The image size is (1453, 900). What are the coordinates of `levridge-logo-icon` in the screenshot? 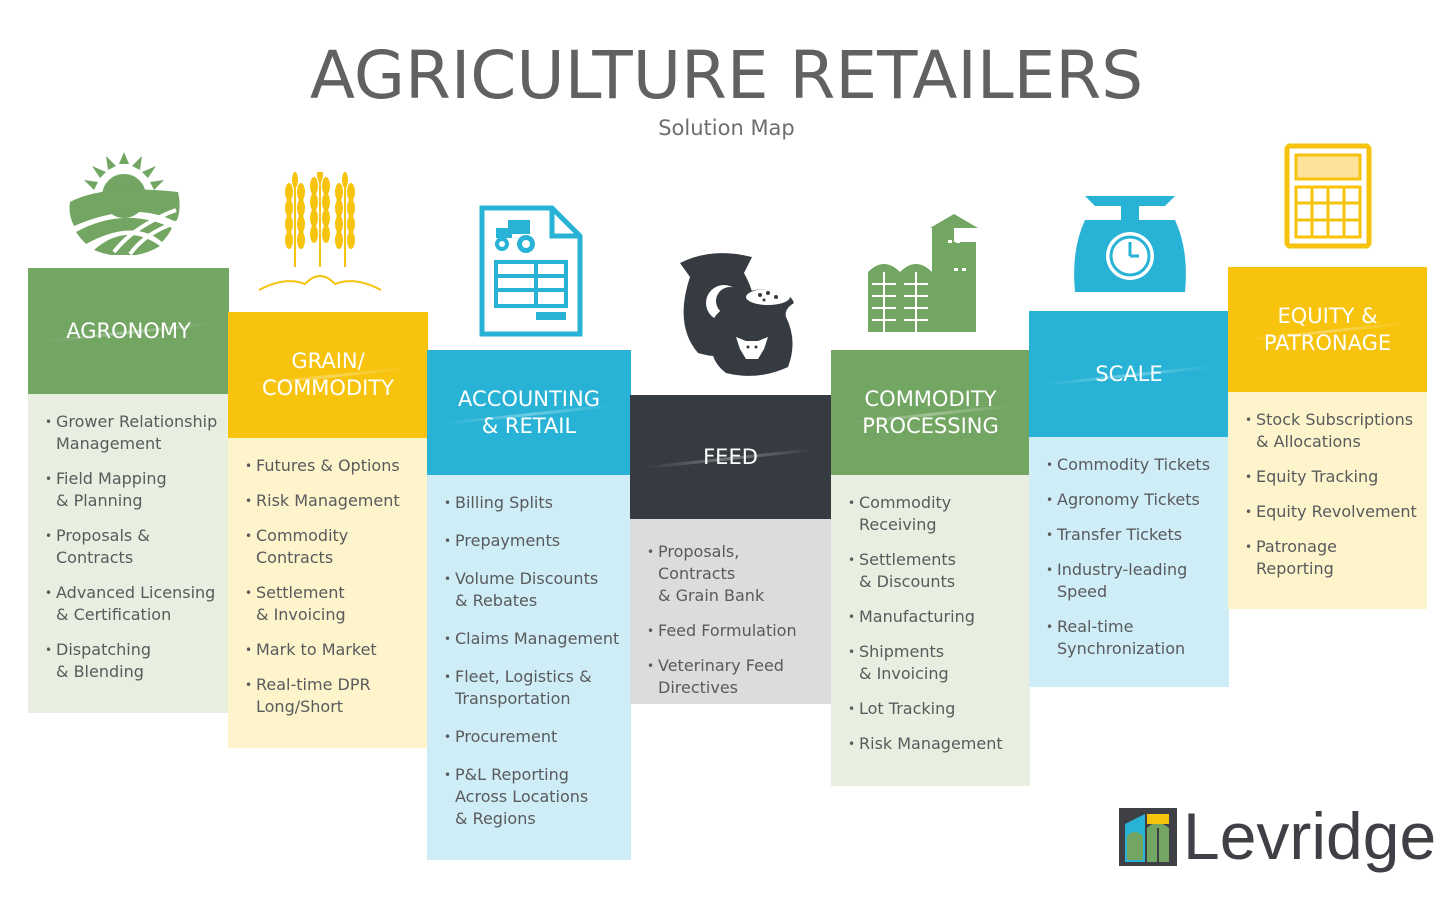 It's located at (1148, 837).